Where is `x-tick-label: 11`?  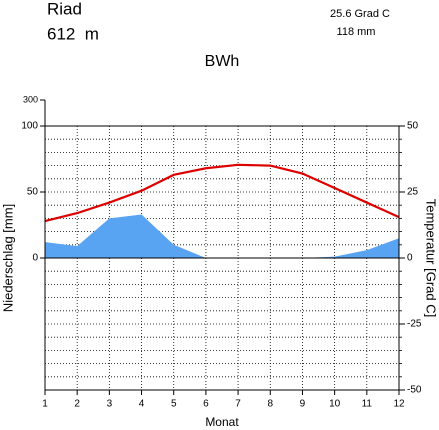 x-tick-label: 11 is located at coordinates (367, 404).